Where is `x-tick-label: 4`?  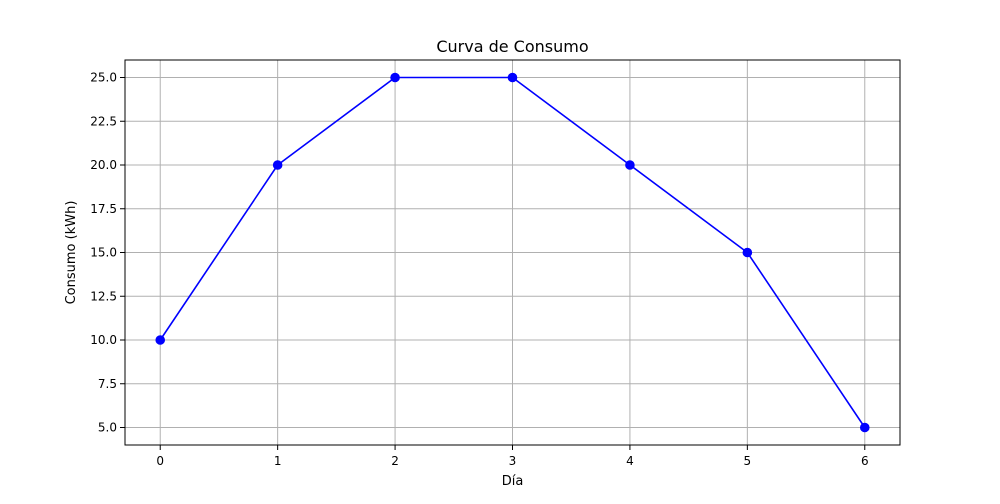 x-tick-label: 4 is located at coordinates (630, 461).